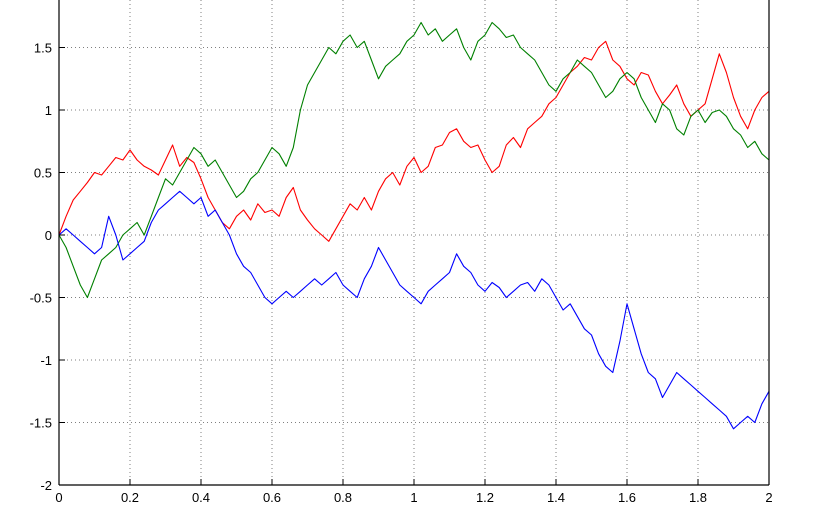  What do you see at coordinates (46, 485) in the screenshot?
I see `y-tick-label: -2` at bounding box center [46, 485].